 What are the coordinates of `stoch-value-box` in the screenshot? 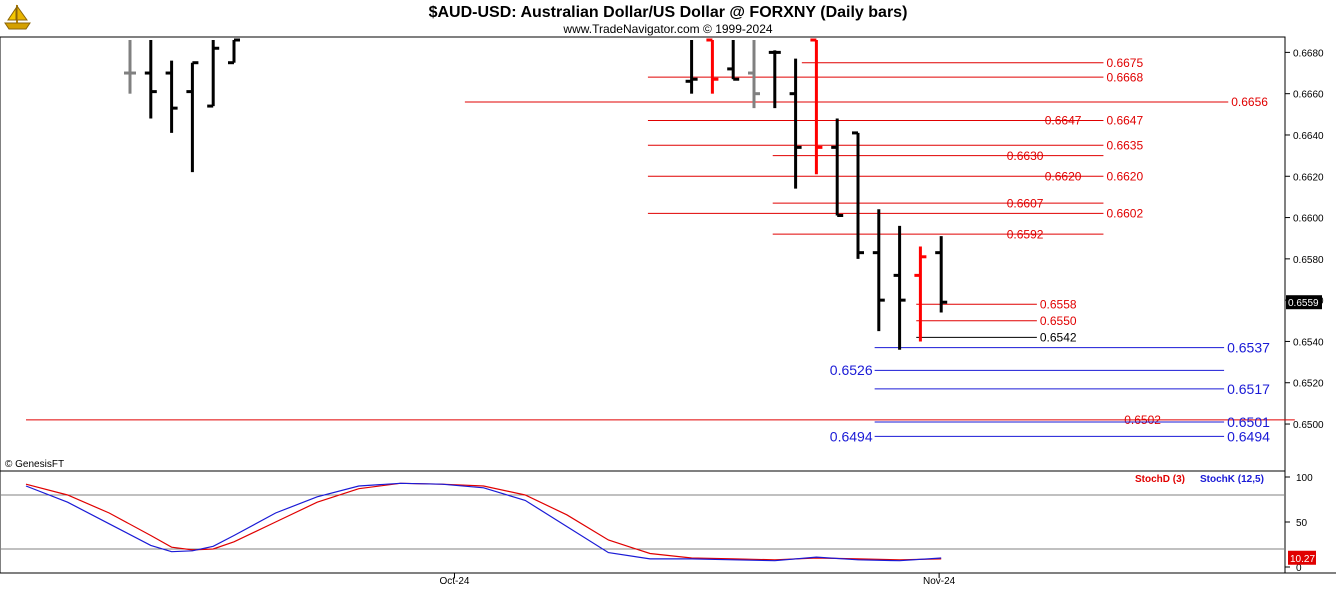 It's located at (1302, 557).